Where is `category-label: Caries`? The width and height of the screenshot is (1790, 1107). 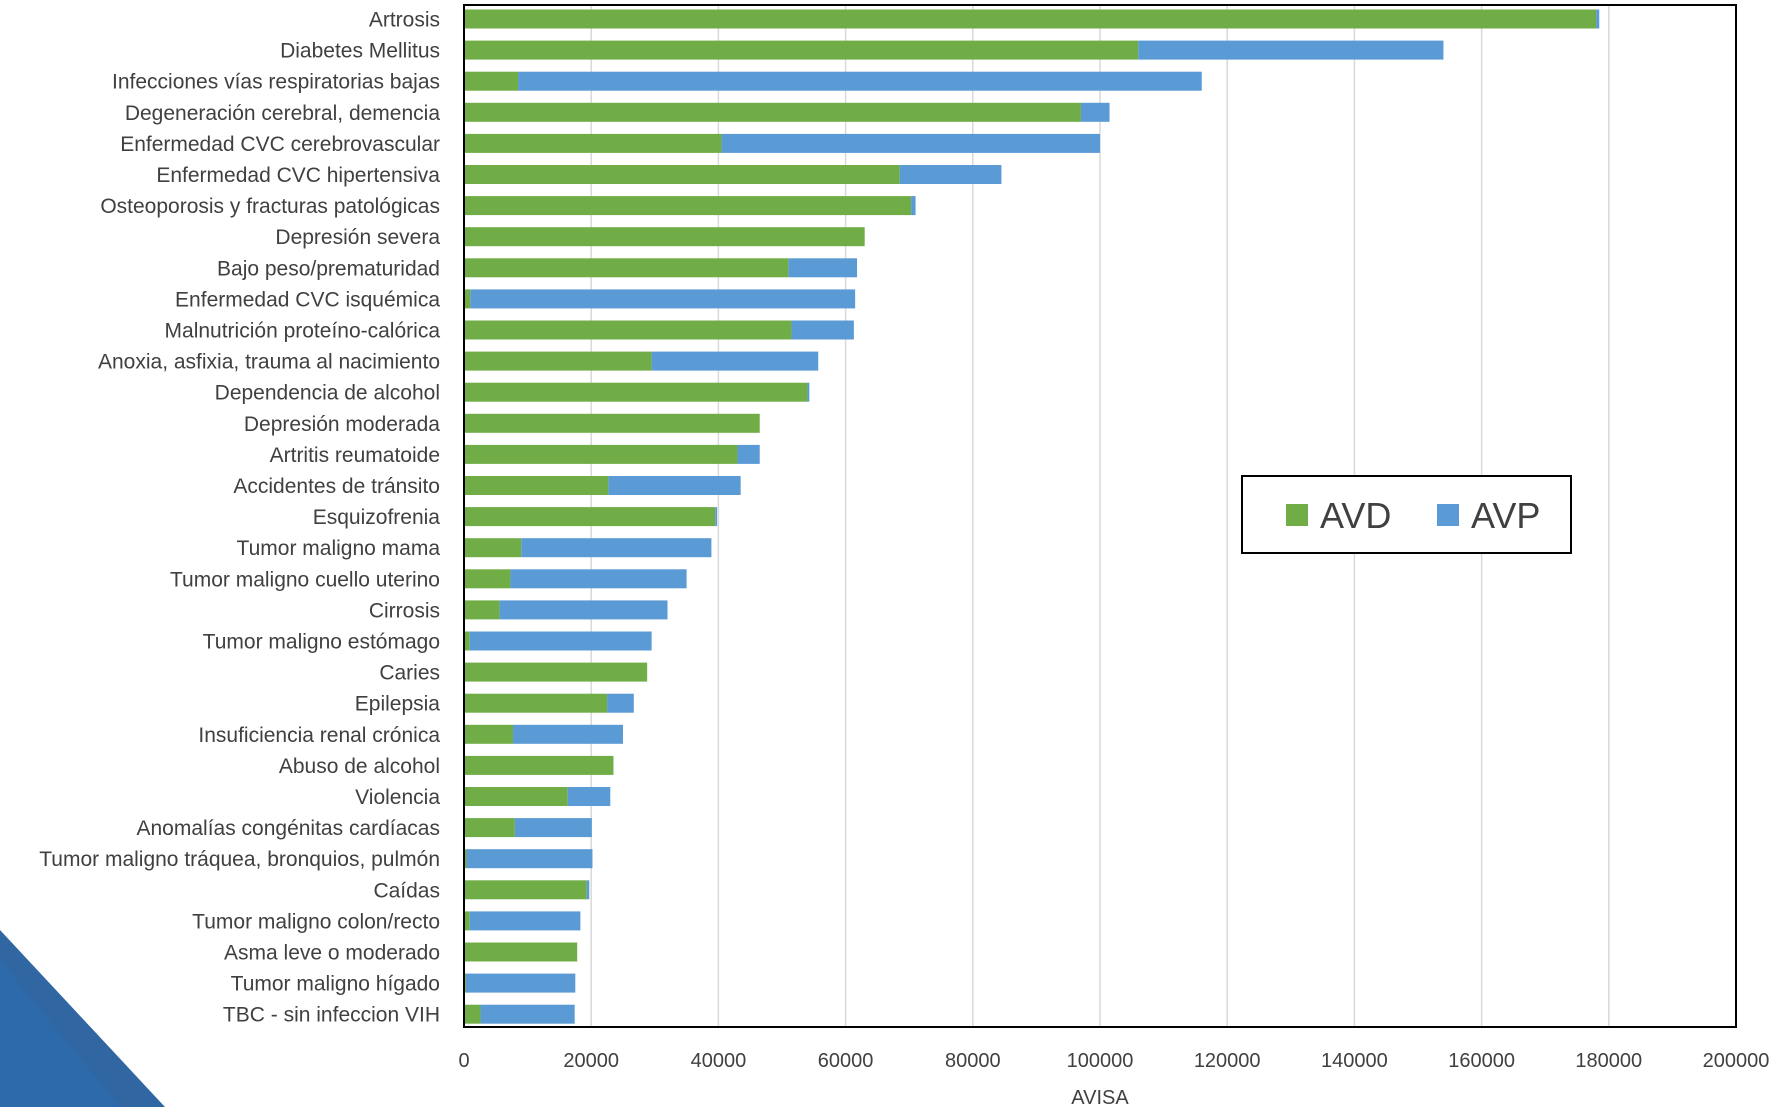 category-label: Caries is located at coordinates (409, 673).